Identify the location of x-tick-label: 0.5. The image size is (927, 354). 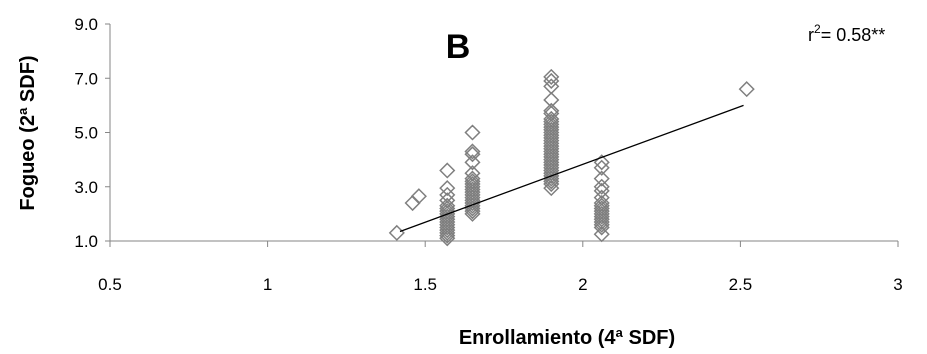
(110, 284).